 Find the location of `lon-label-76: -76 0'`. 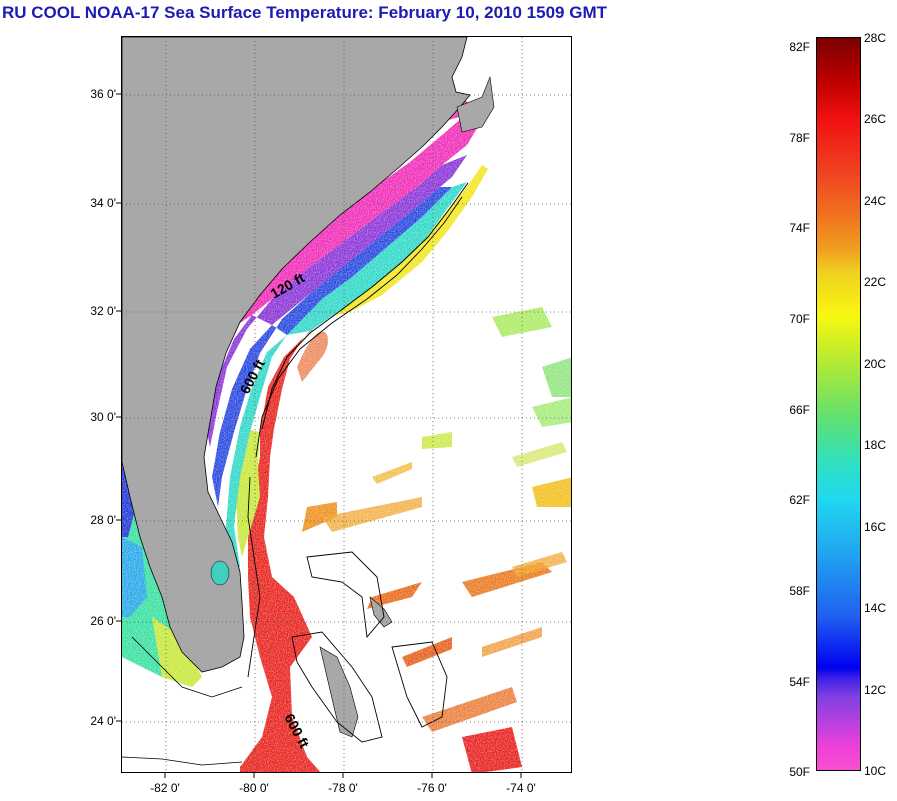

lon-label-76: -76 0' is located at coordinates (432, 788).